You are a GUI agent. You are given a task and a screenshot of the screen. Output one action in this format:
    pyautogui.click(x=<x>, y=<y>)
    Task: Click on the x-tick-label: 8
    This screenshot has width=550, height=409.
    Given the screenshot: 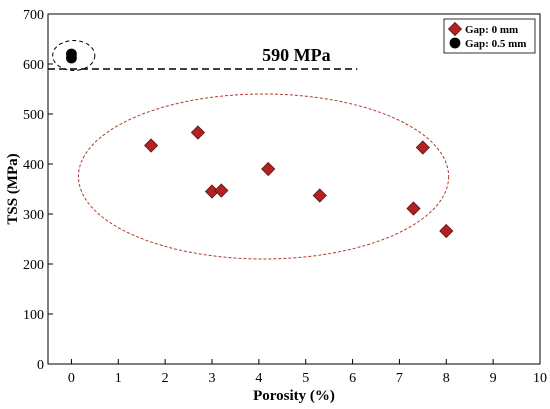 What is the action you would take?
    pyautogui.click(x=446, y=378)
    